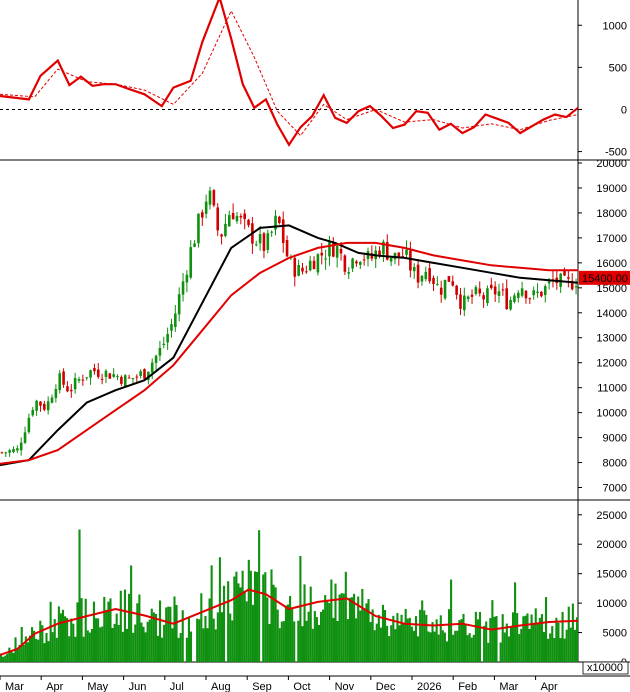  I want to click on indicator-y-tick-label: 500, so click(618, 68).